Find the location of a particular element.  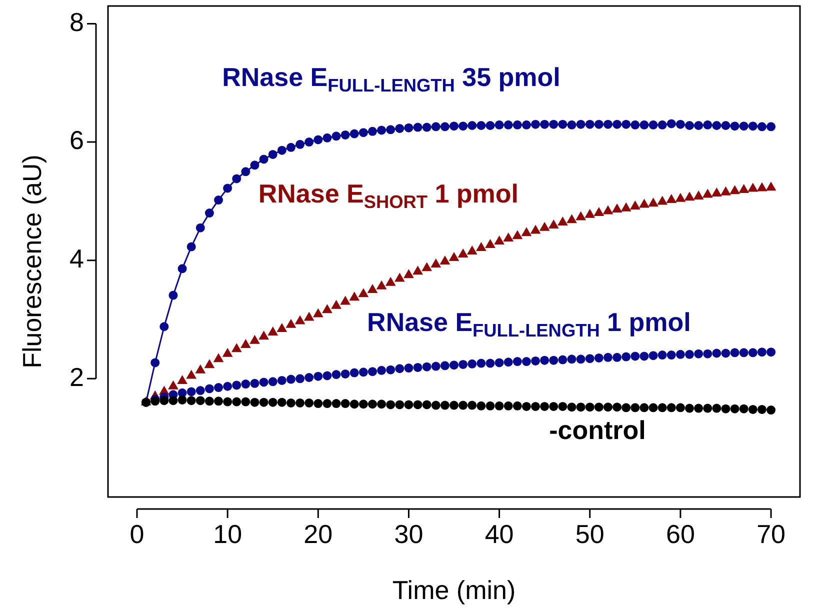

x-tick-label: 10 is located at coordinates (227, 534).